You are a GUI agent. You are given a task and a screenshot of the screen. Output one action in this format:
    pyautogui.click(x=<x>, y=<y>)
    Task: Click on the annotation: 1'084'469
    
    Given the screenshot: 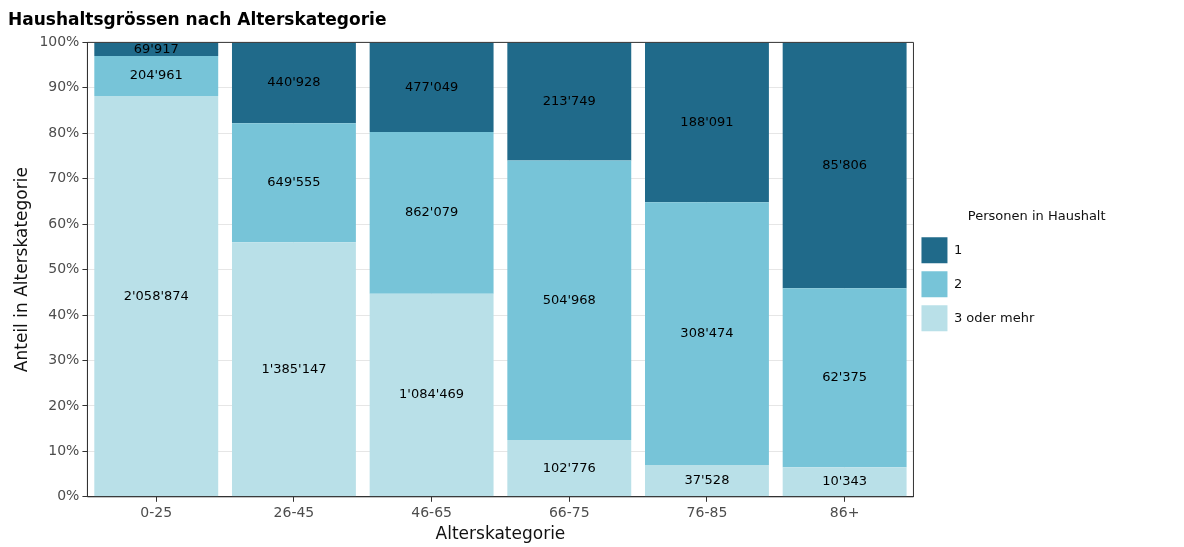 What is the action you would take?
    pyautogui.click(x=432, y=394)
    